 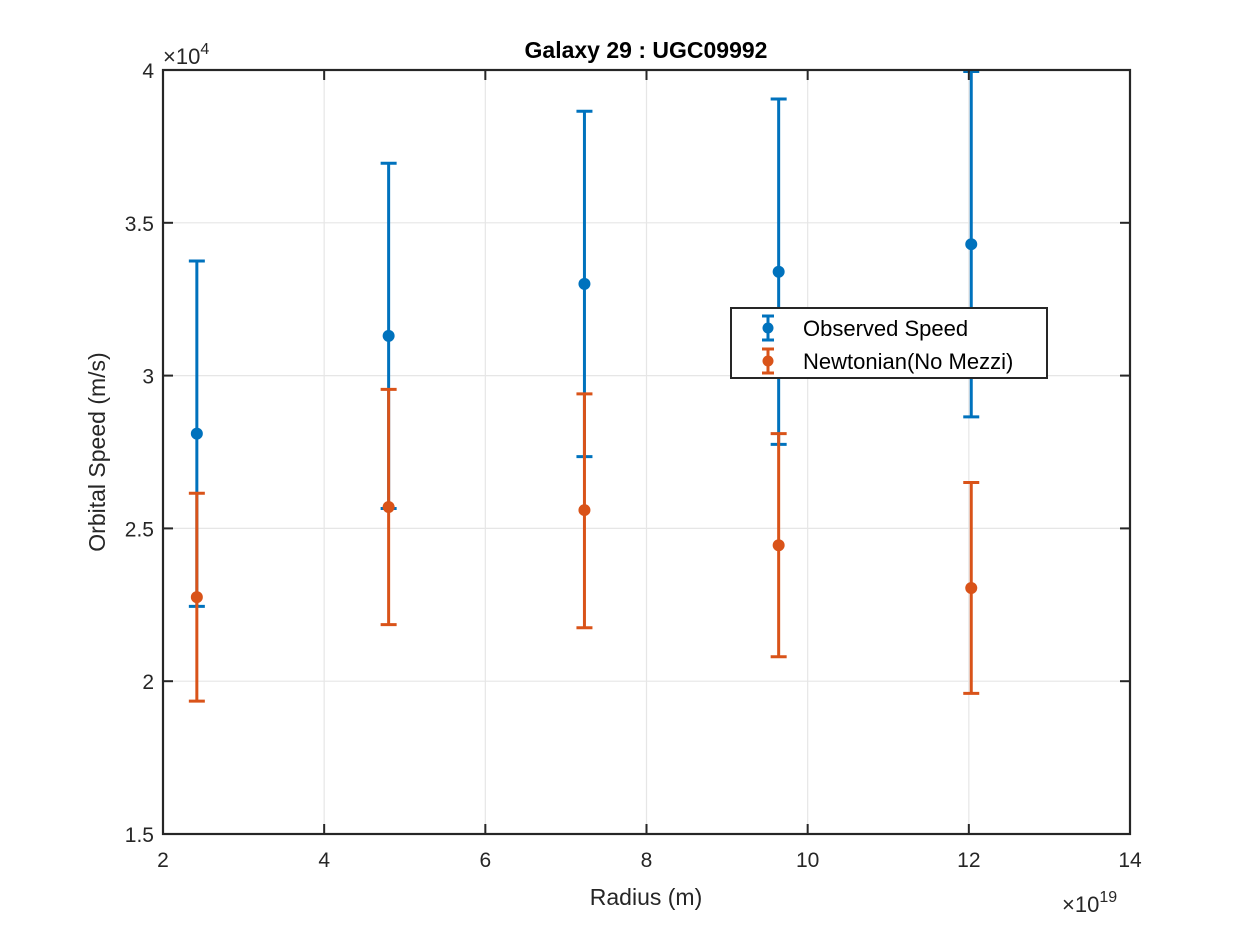 I want to click on chart-title: Galaxy 29 : UGC09992, so click(x=646, y=50).